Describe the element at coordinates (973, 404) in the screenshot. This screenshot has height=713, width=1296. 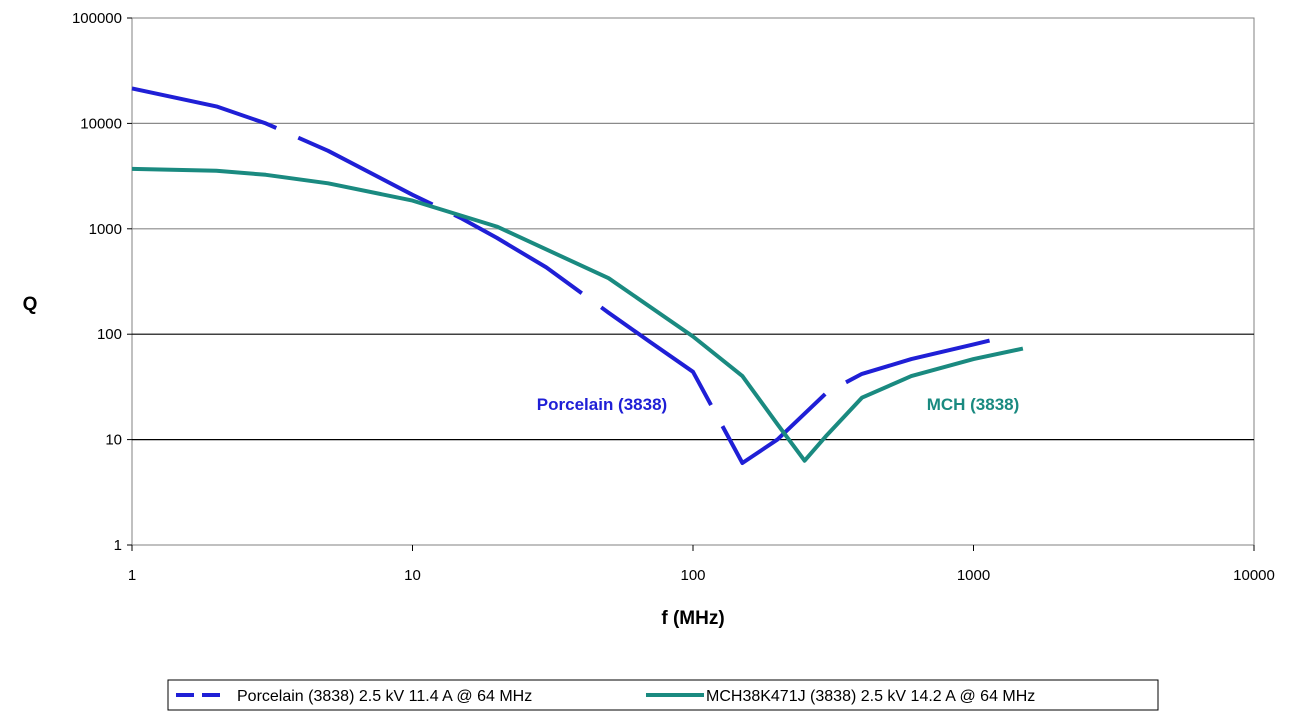
I see `annotation-mch: MCH (3838)` at that location.